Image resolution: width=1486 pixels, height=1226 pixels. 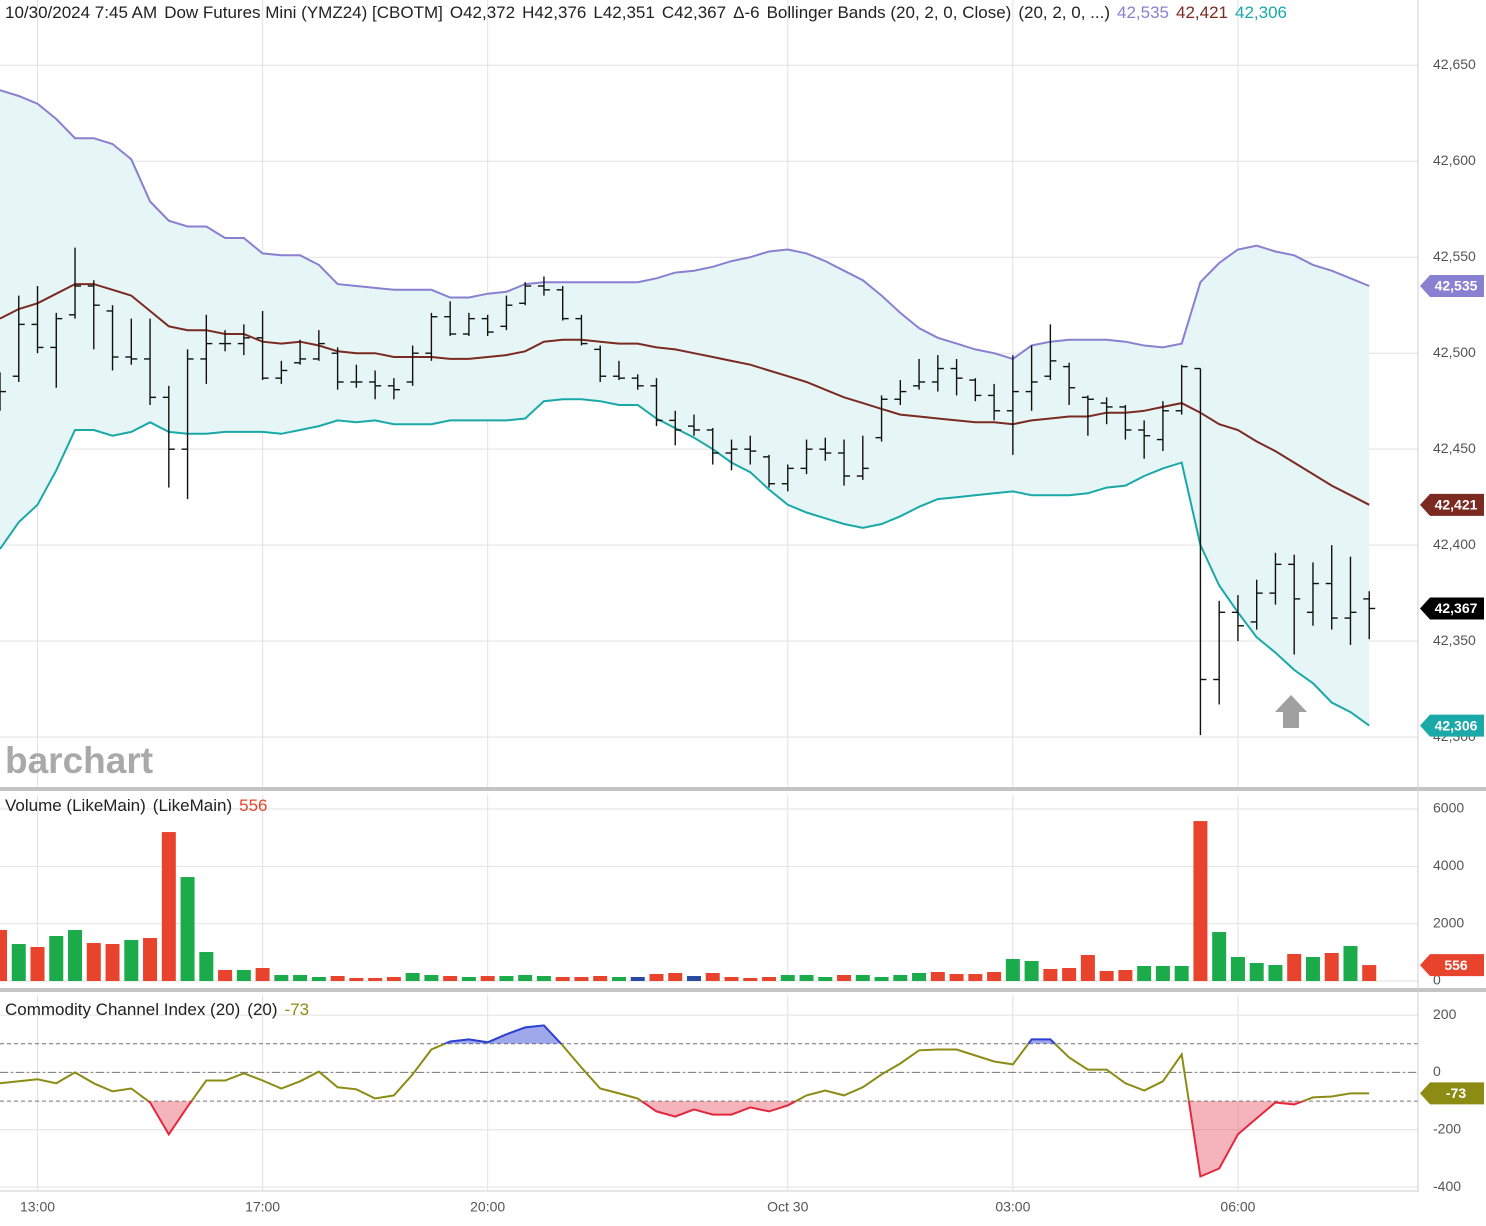 What do you see at coordinates (746, 12) in the screenshot?
I see `quote-change: Δ-6` at bounding box center [746, 12].